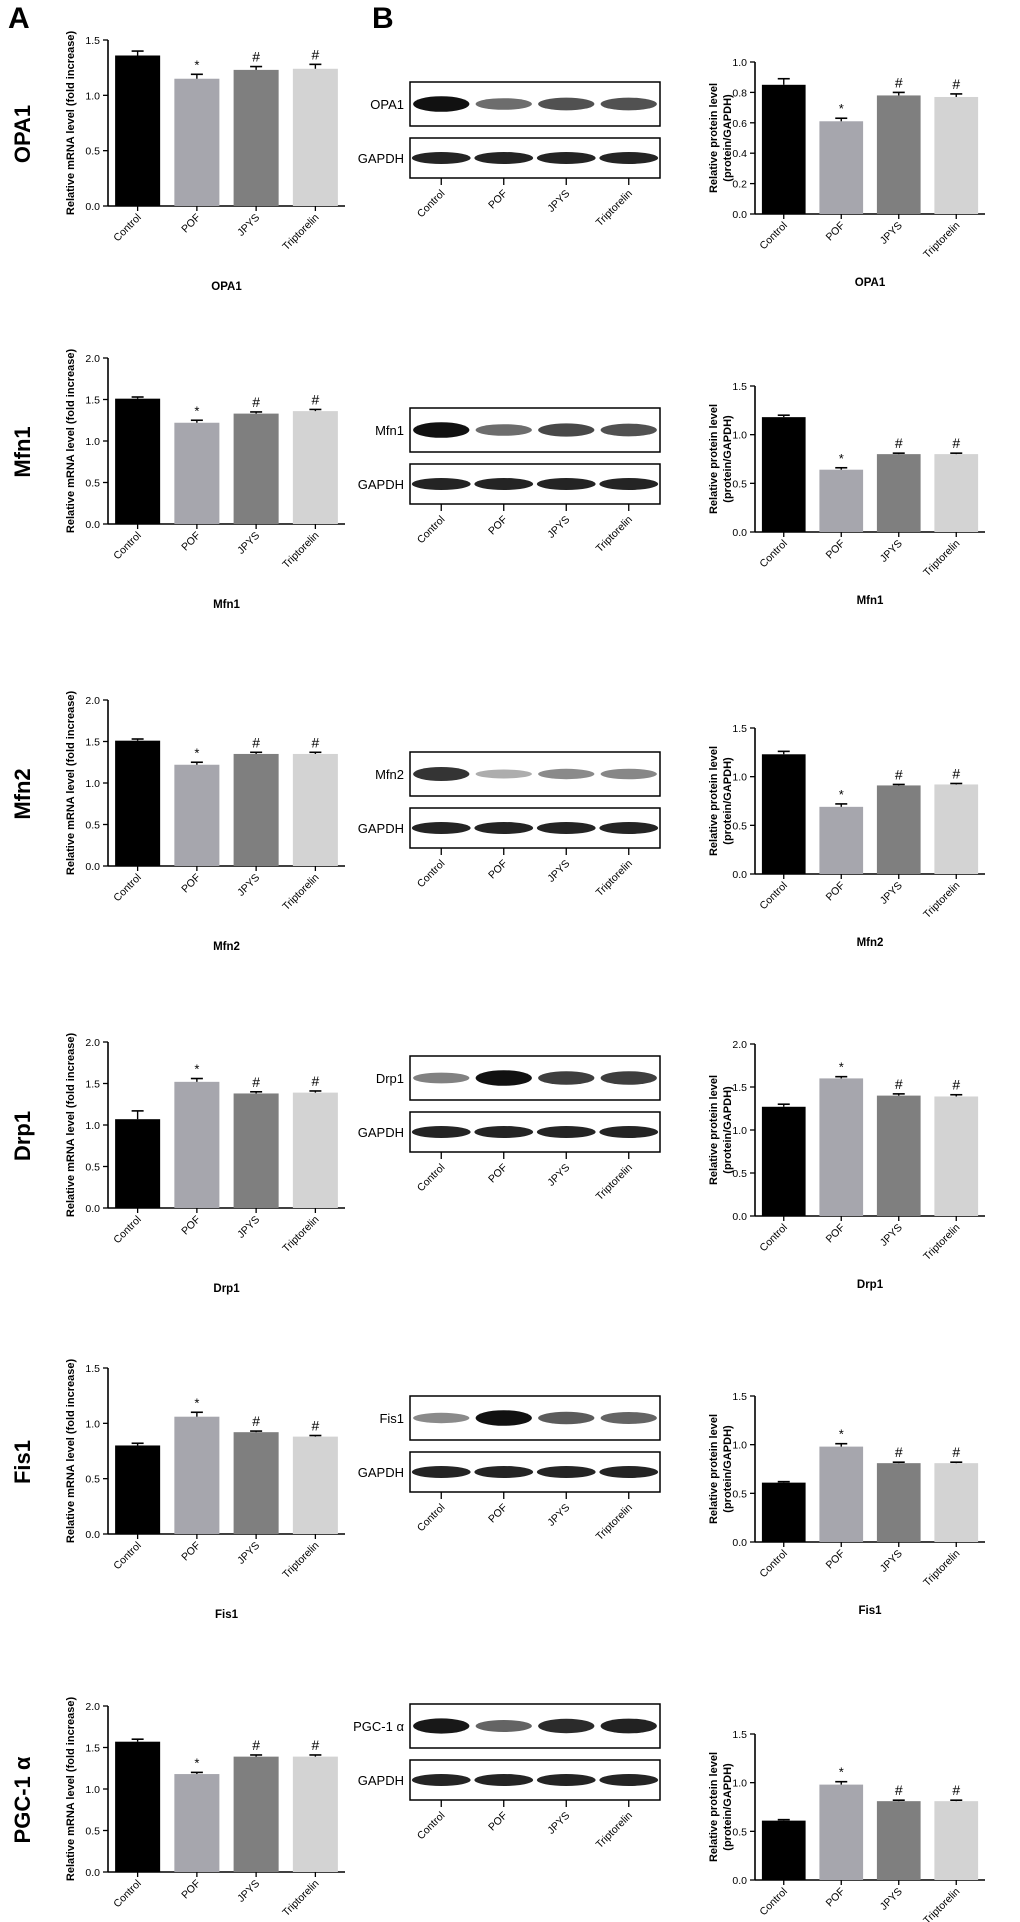 This screenshot has width=1020, height=1922. What do you see at coordinates (566, 484) in the screenshot?
I see `row-2-gapdh-band` at bounding box center [566, 484].